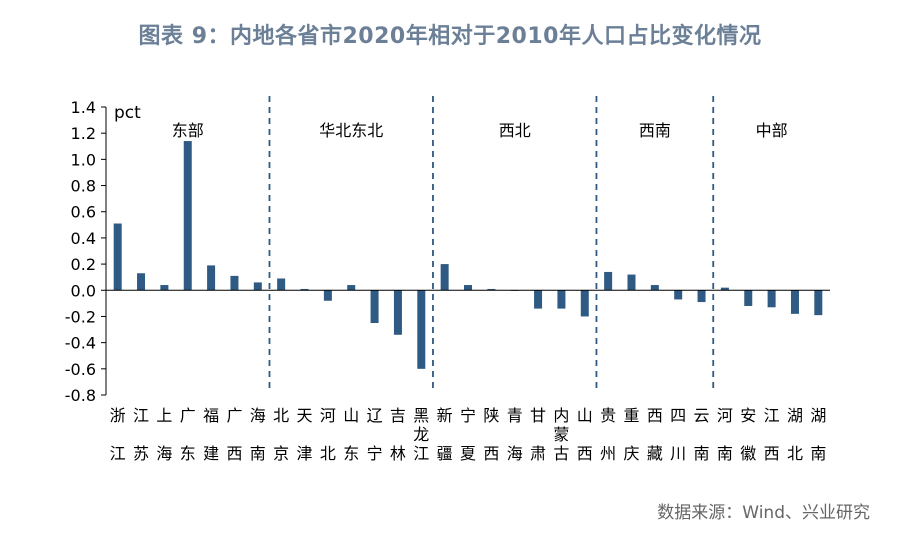 The height and width of the screenshot is (558, 900). What do you see at coordinates (445, 453) in the screenshot?
I see `category-label-char: 疆` at bounding box center [445, 453].